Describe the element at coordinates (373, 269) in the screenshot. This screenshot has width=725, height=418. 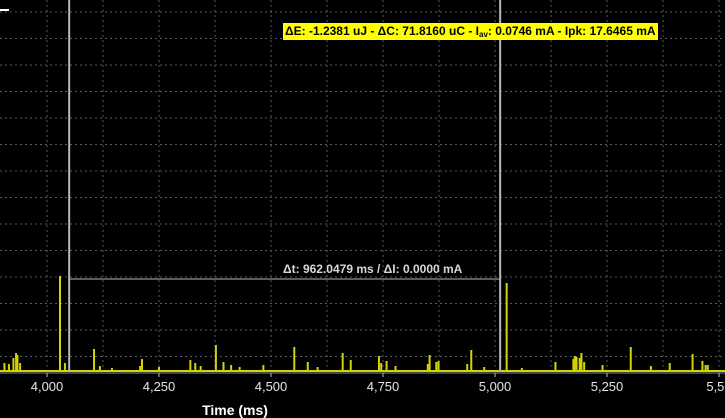
I see `cursor-delta-label: Δt: 962.0479 ms / ΔI: 0.0000 mA` at that location.